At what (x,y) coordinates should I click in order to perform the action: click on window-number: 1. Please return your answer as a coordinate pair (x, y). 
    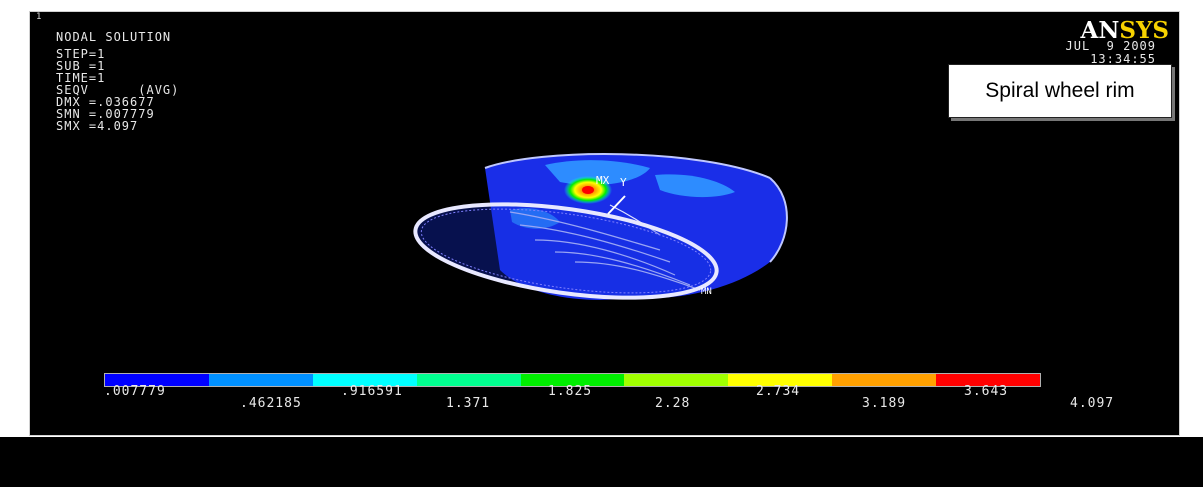
    Looking at the image, I should click on (39, 17).